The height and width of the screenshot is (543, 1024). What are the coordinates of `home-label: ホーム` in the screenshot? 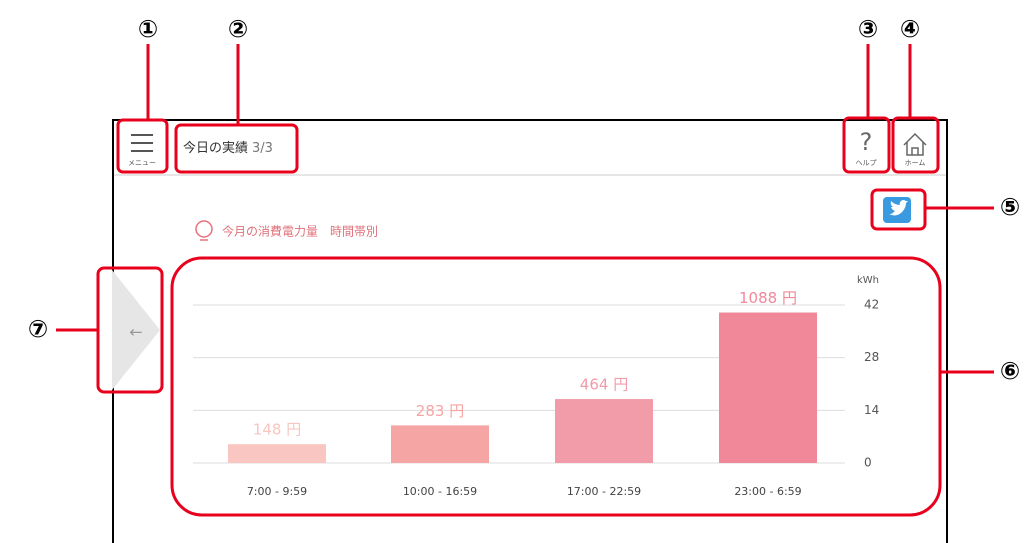 It's located at (915, 163).